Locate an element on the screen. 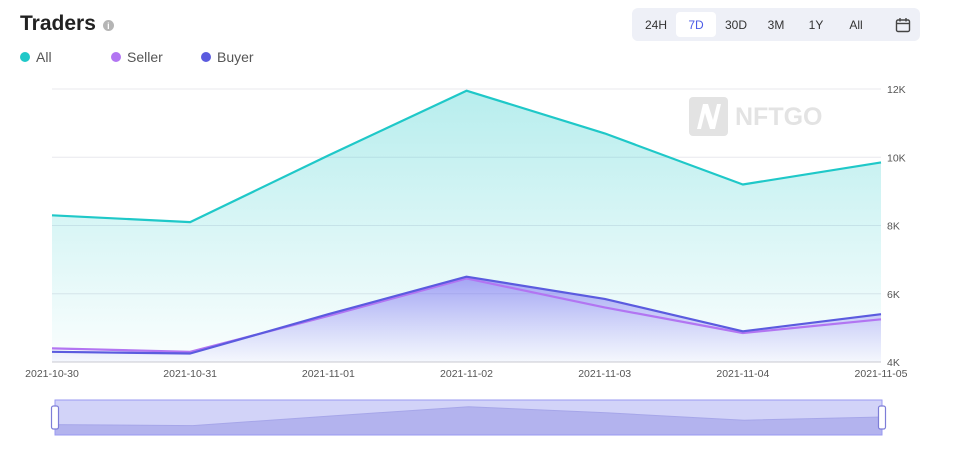  nftgo-watermark: NFTGO is located at coordinates (756, 116).